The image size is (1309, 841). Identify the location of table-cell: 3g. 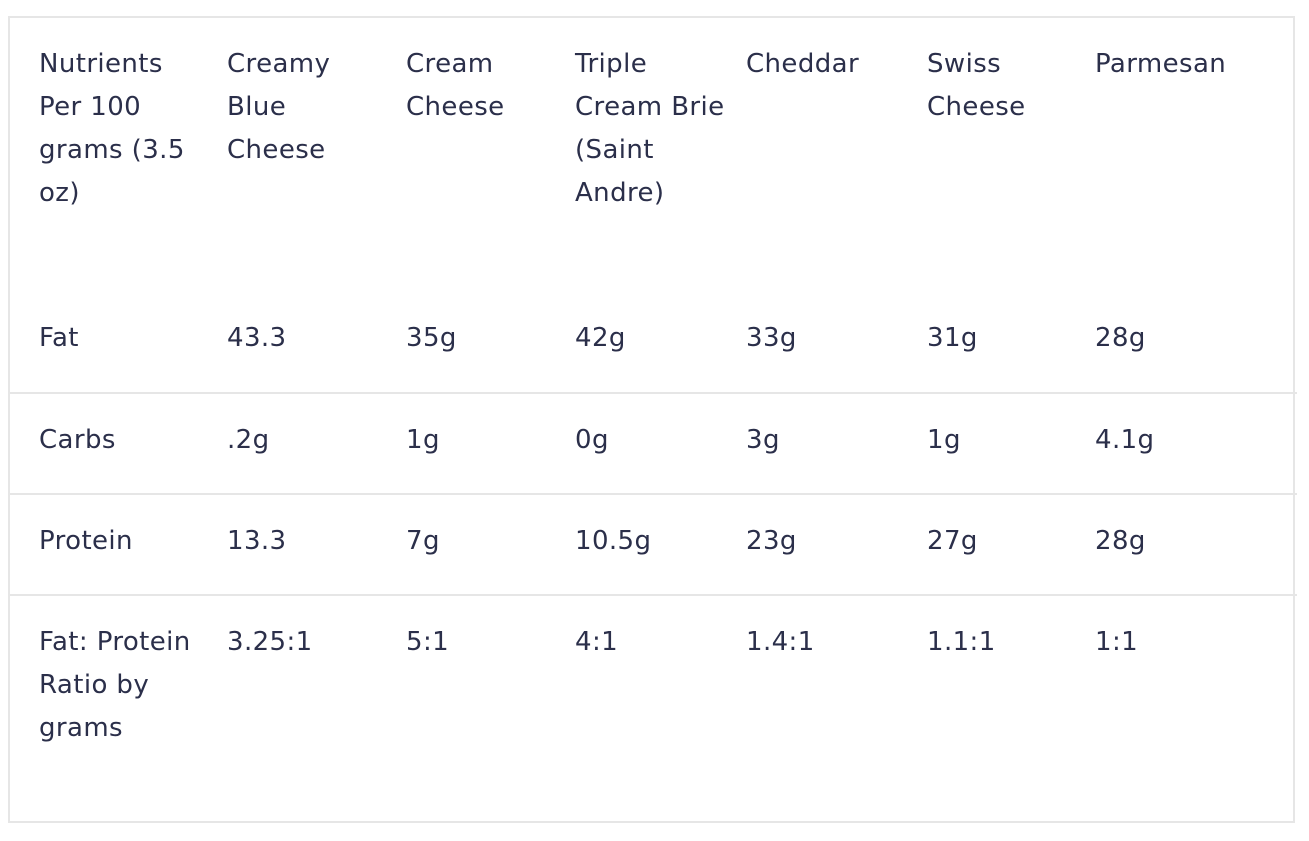
(827, 443).